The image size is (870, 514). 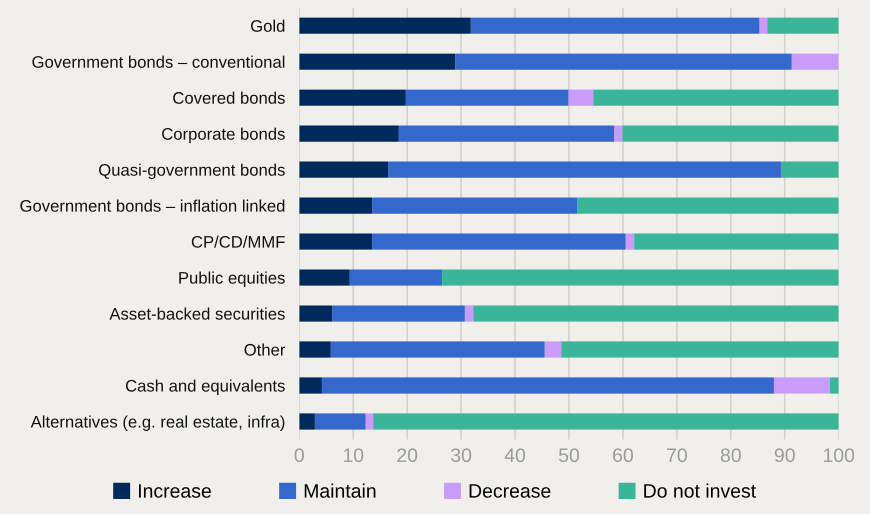 What do you see at coordinates (461, 455) in the screenshot?
I see `x-tick-label: 30` at bounding box center [461, 455].